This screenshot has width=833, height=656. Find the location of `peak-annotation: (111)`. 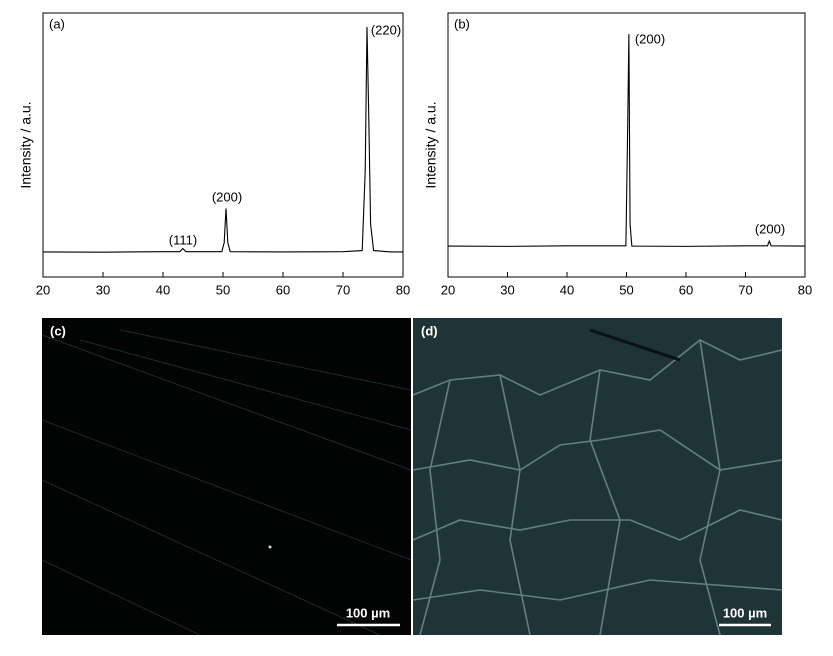

peak-annotation: (111) is located at coordinates (183, 239).